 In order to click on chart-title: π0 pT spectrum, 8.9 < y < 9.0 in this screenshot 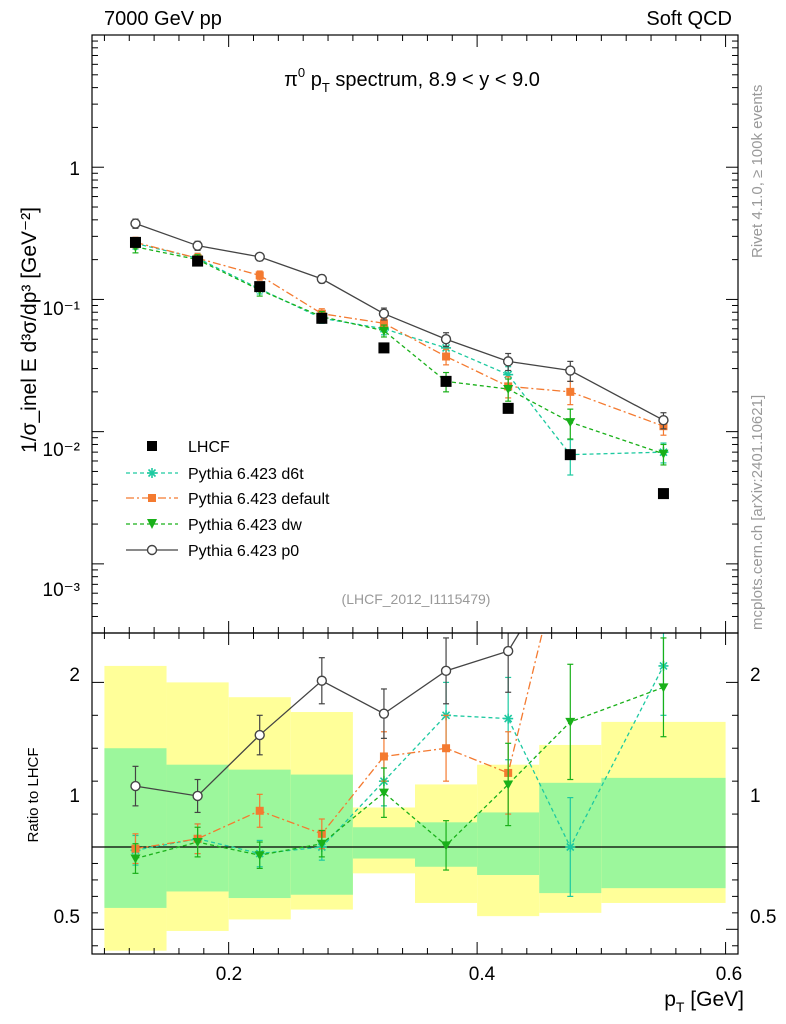, I will do `click(412, 80)`.